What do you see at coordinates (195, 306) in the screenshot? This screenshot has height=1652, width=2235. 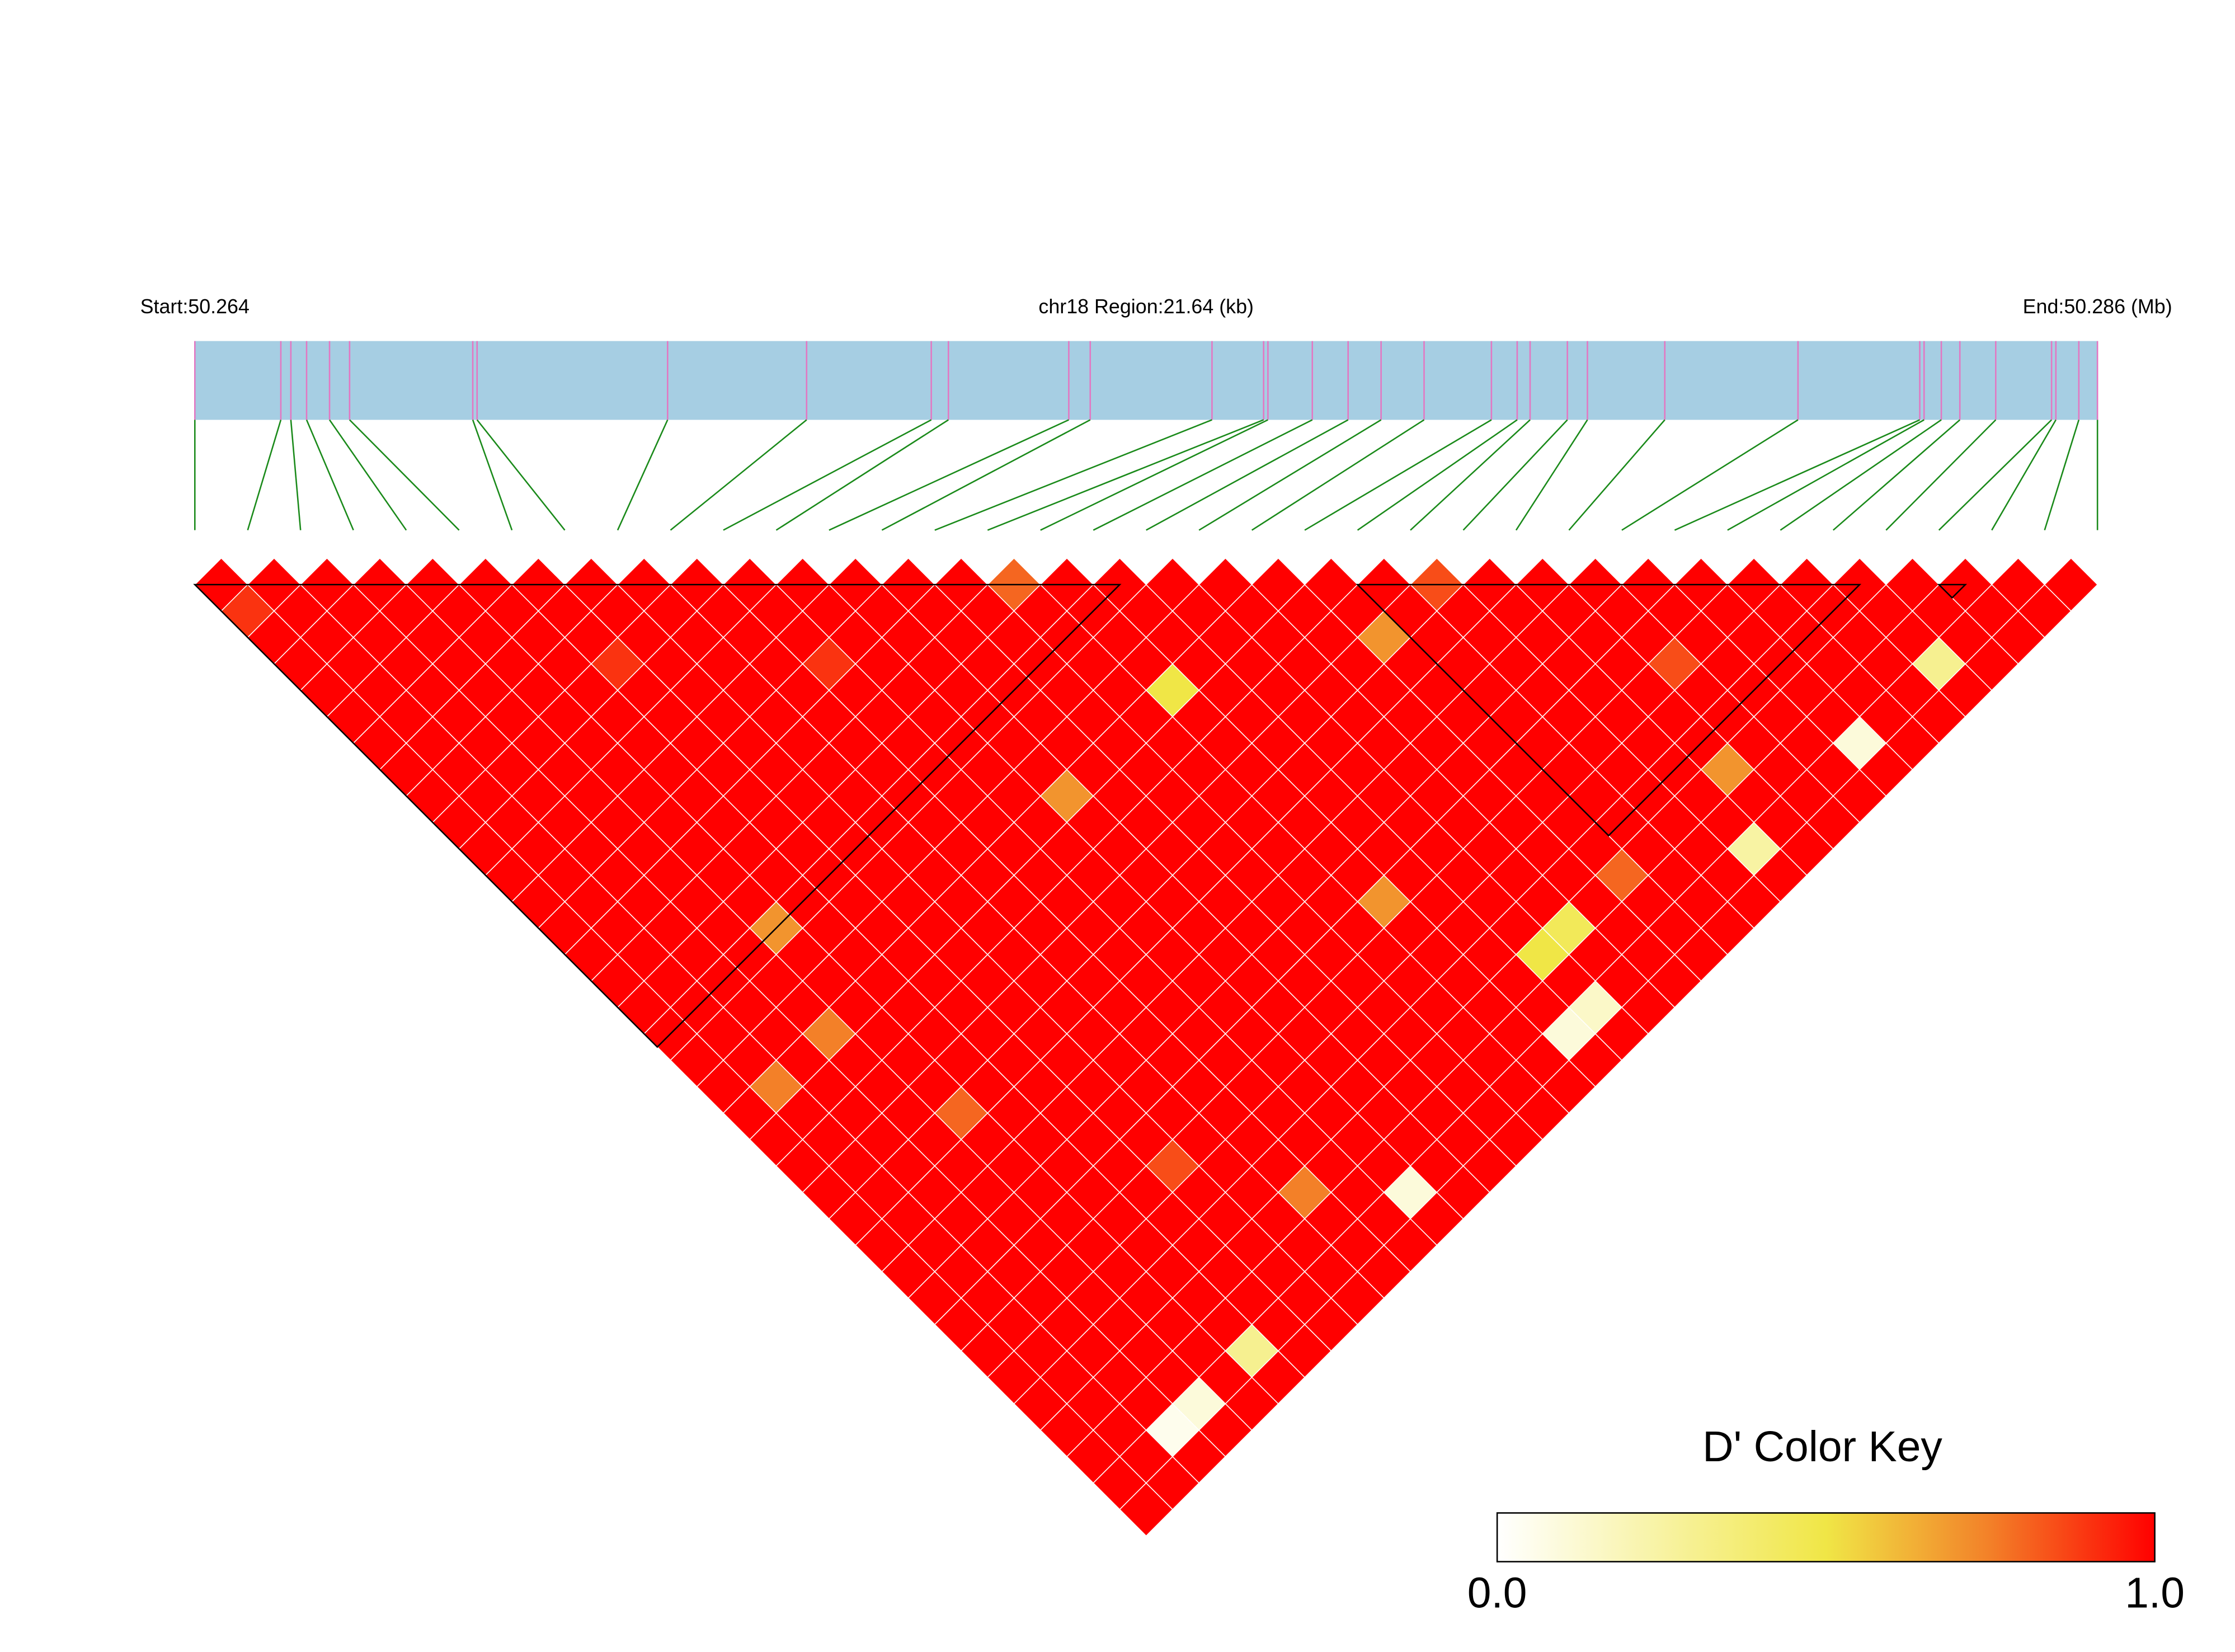 I see `start-label: Start:50.264` at bounding box center [195, 306].